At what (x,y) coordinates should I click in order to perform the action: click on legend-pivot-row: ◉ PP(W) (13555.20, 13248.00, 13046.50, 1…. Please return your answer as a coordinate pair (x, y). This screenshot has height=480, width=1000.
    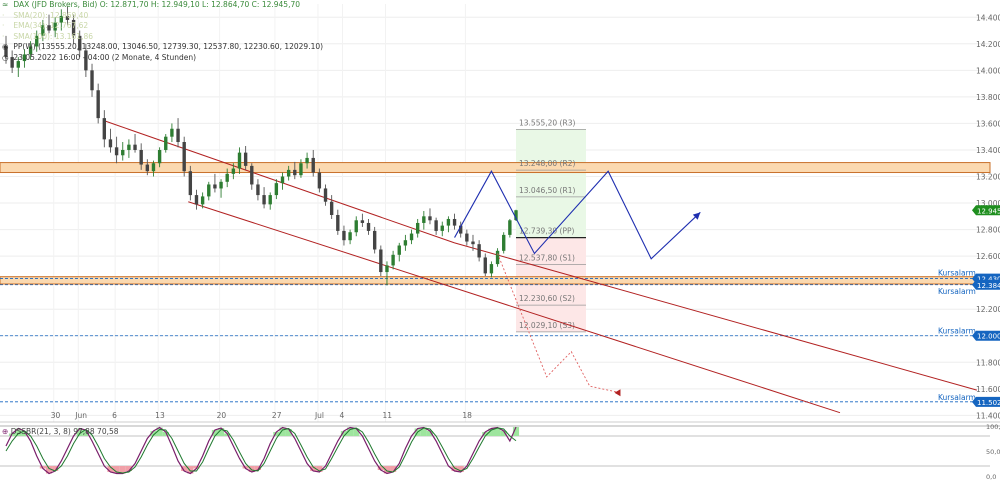
    Looking at the image, I should click on (162, 47).